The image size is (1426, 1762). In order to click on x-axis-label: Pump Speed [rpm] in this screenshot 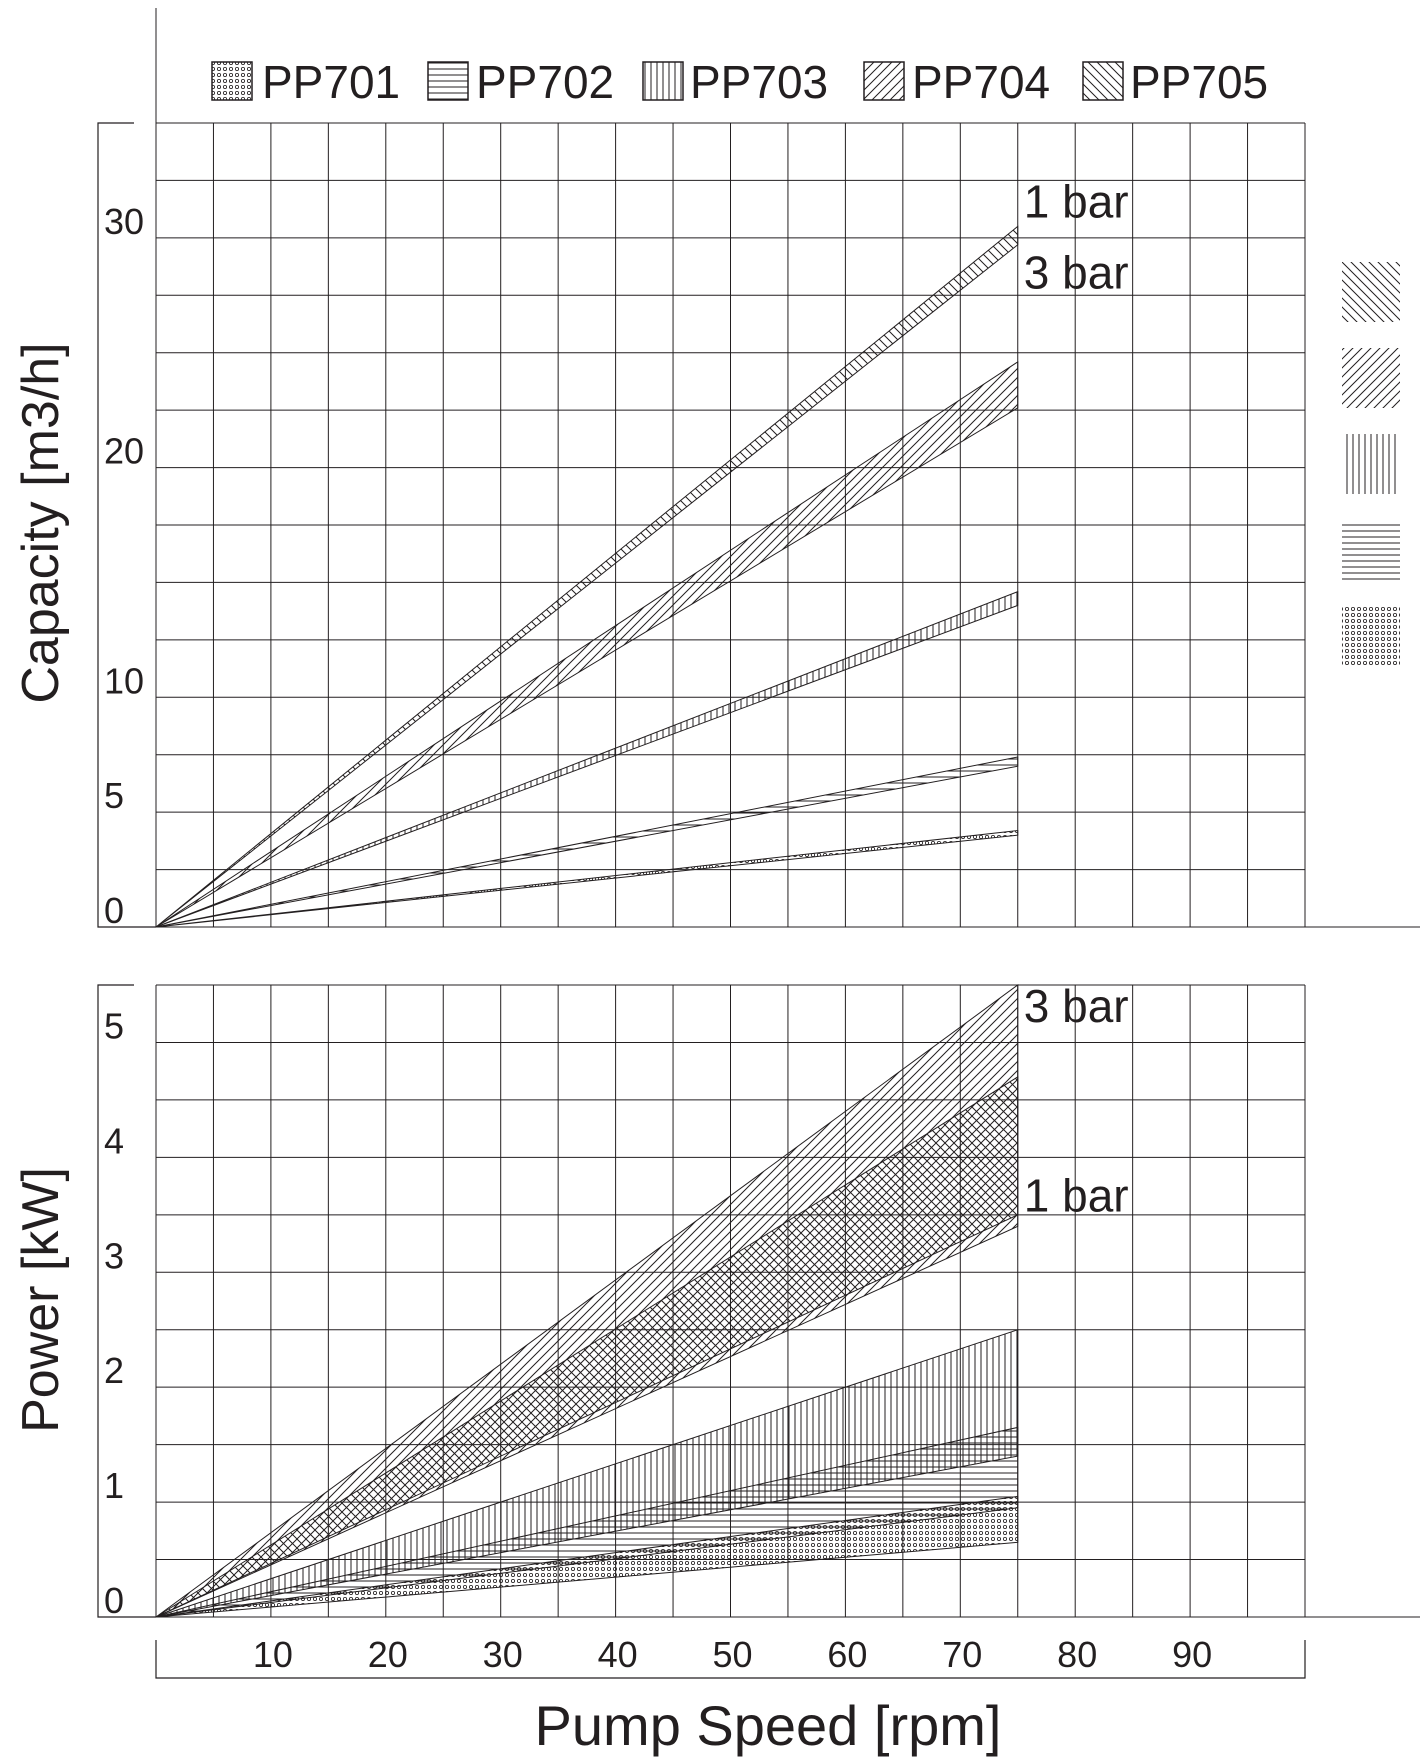, I will do `click(768, 1725)`.